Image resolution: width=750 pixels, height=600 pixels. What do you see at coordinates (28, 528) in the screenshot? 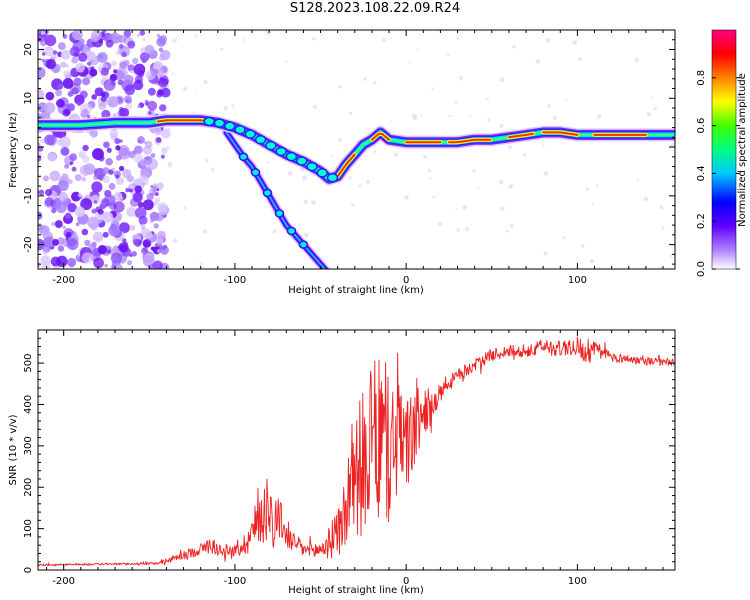
I see `y-tick-label: 100` at bounding box center [28, 528].